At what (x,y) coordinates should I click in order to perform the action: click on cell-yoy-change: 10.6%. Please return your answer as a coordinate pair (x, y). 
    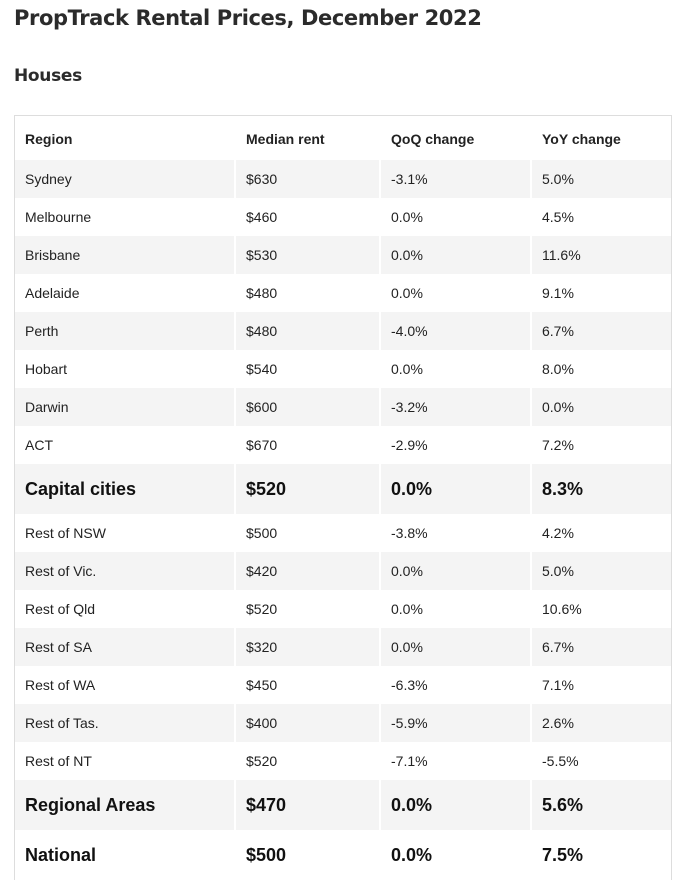
    Looking at the image, I should click on (600, 609).